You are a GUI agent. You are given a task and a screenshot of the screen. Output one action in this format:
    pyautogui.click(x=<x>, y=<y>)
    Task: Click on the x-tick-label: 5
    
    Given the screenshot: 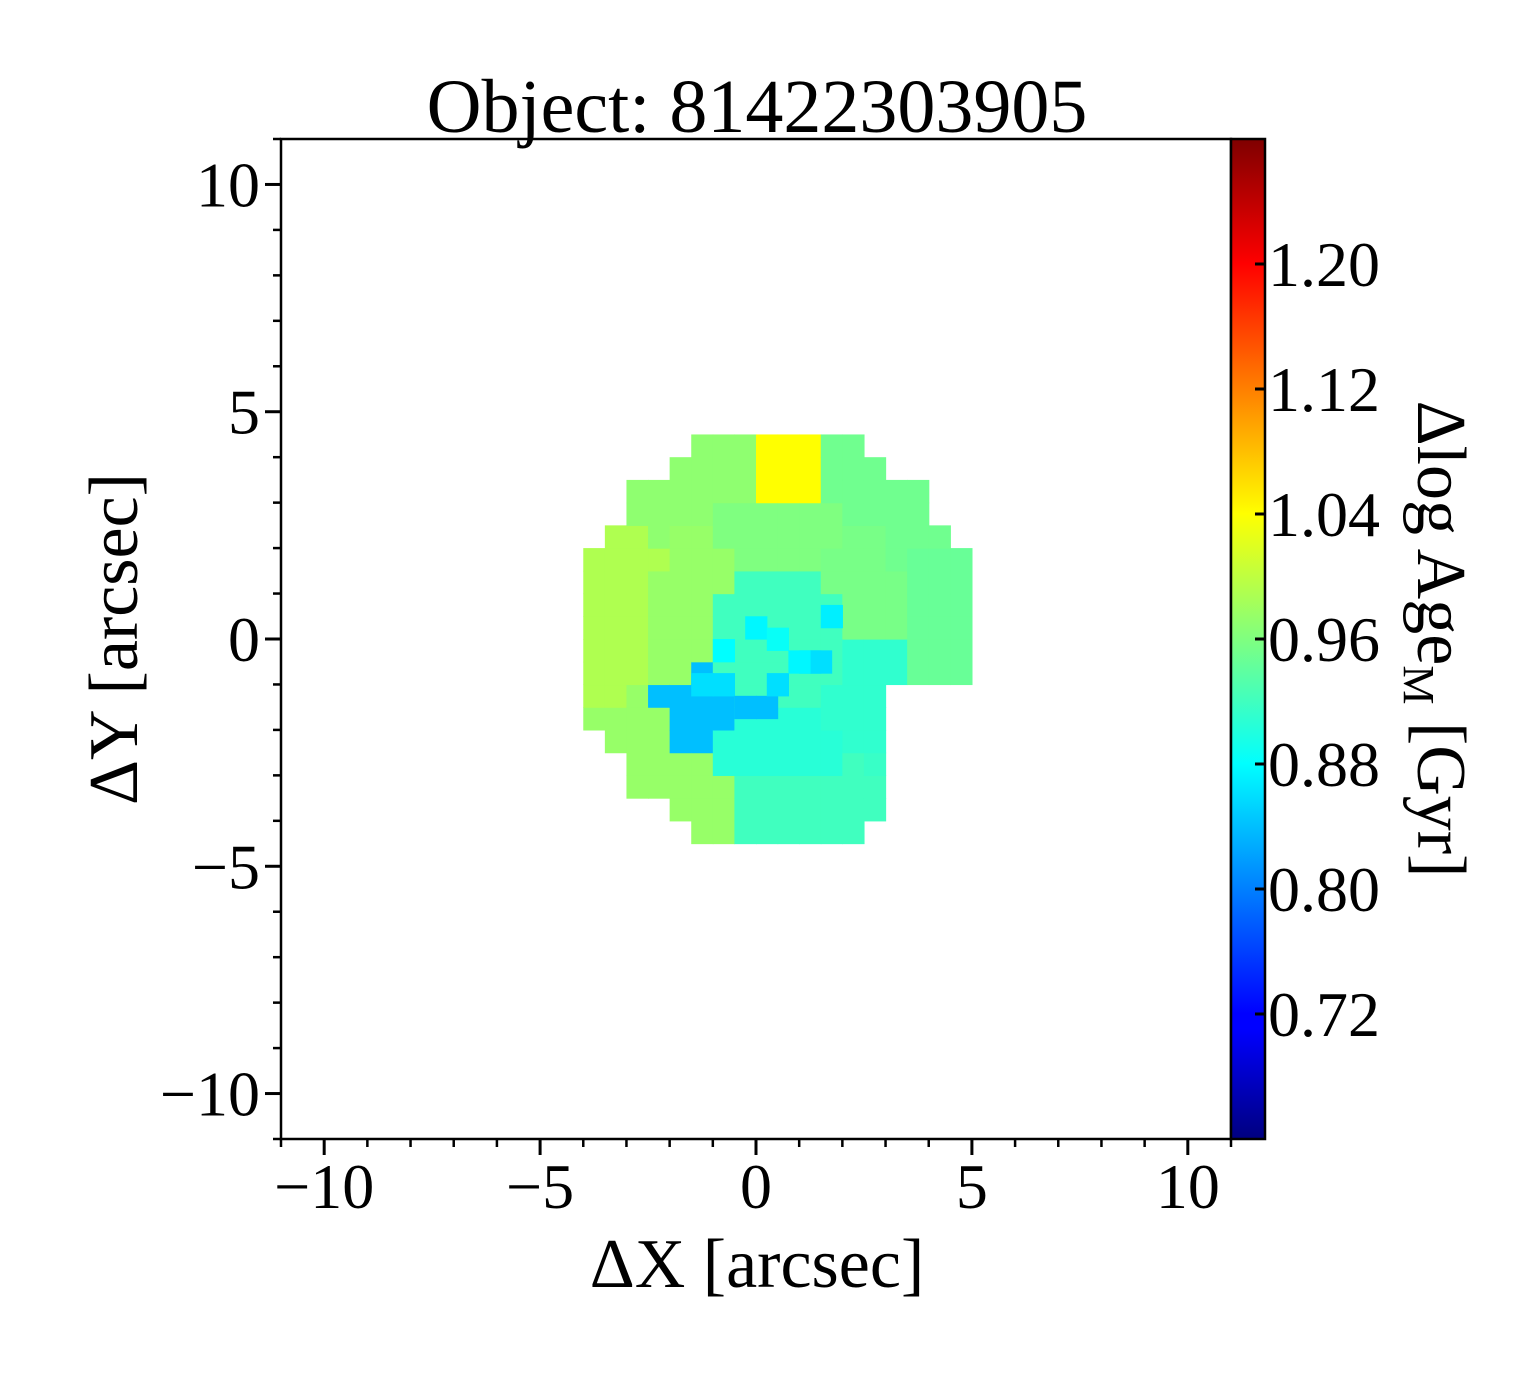 What is the action you would take?
    pyautogui.click(x=972, y=1186)
    